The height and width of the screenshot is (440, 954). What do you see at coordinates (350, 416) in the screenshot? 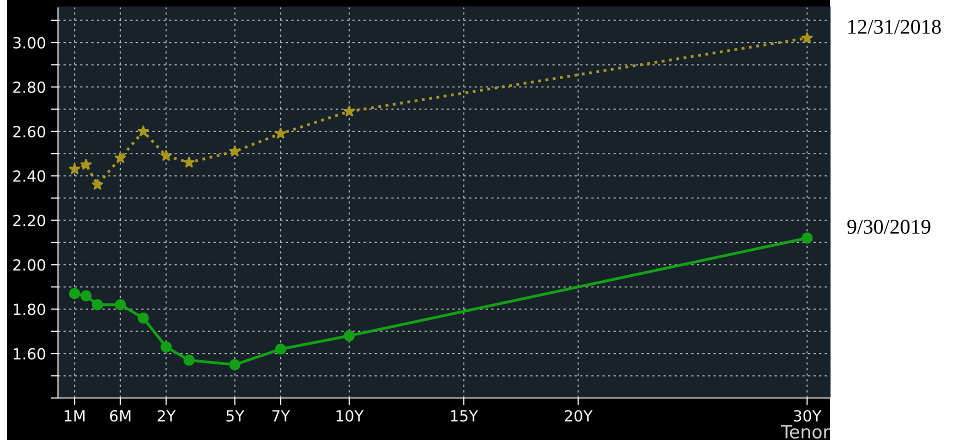
I see `x-tick-label: 10Y` at bounding box center [350, 416].